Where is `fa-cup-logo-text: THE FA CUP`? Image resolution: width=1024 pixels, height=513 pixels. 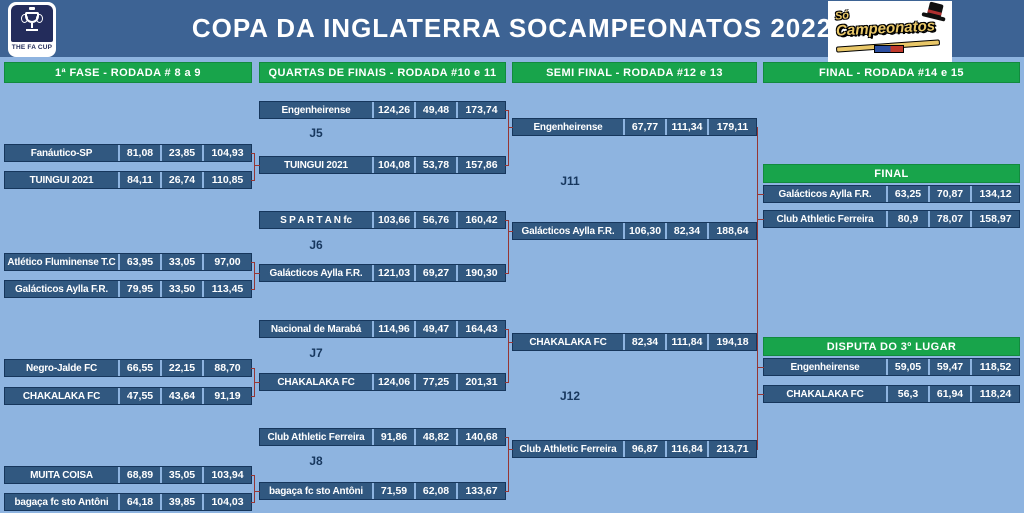
fa-cup-logo-text: THE FA CUP is located at coordinates (32, 47).